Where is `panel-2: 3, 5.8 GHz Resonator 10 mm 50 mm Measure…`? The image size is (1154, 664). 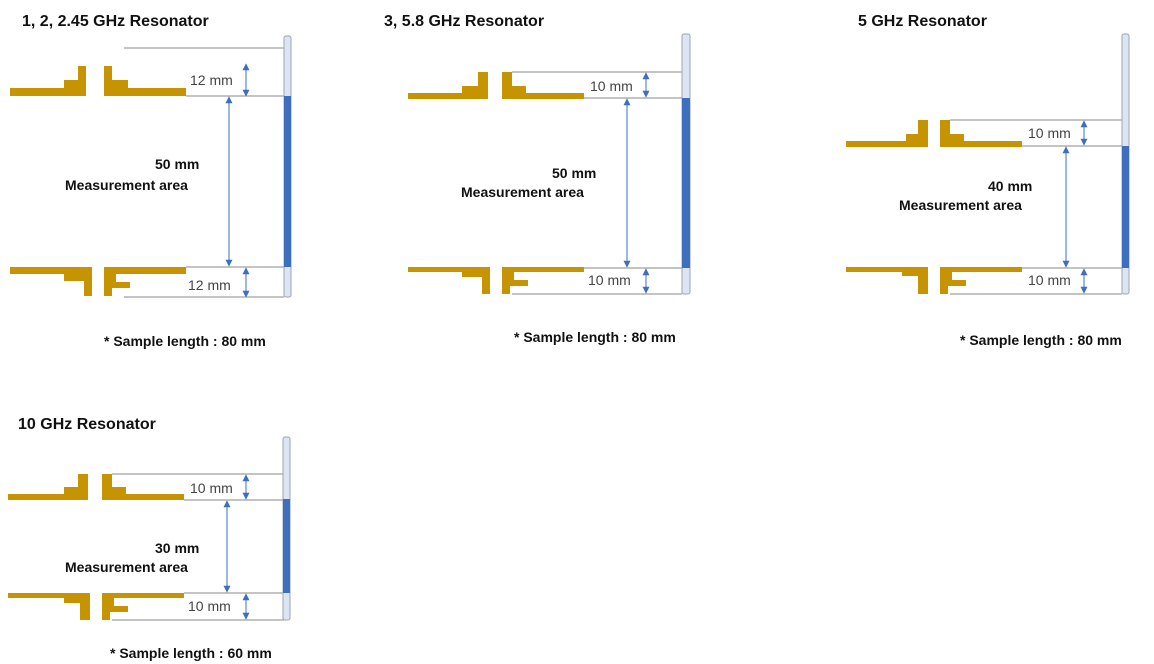 panel-2: 3, 5.8 GHz Resonator 10 mm 50 mm Measure… is located at coordinates (537, 179).